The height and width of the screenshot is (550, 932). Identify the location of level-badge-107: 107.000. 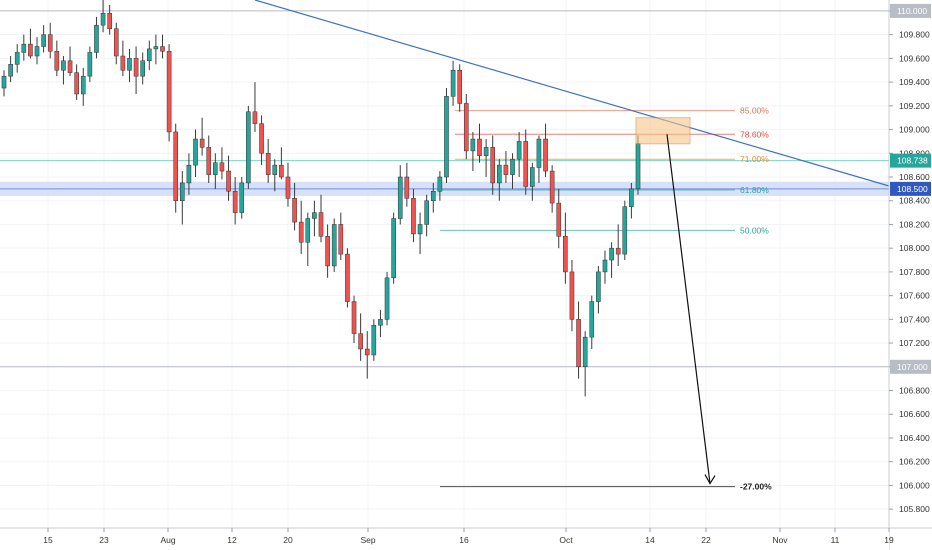
(912, 367).